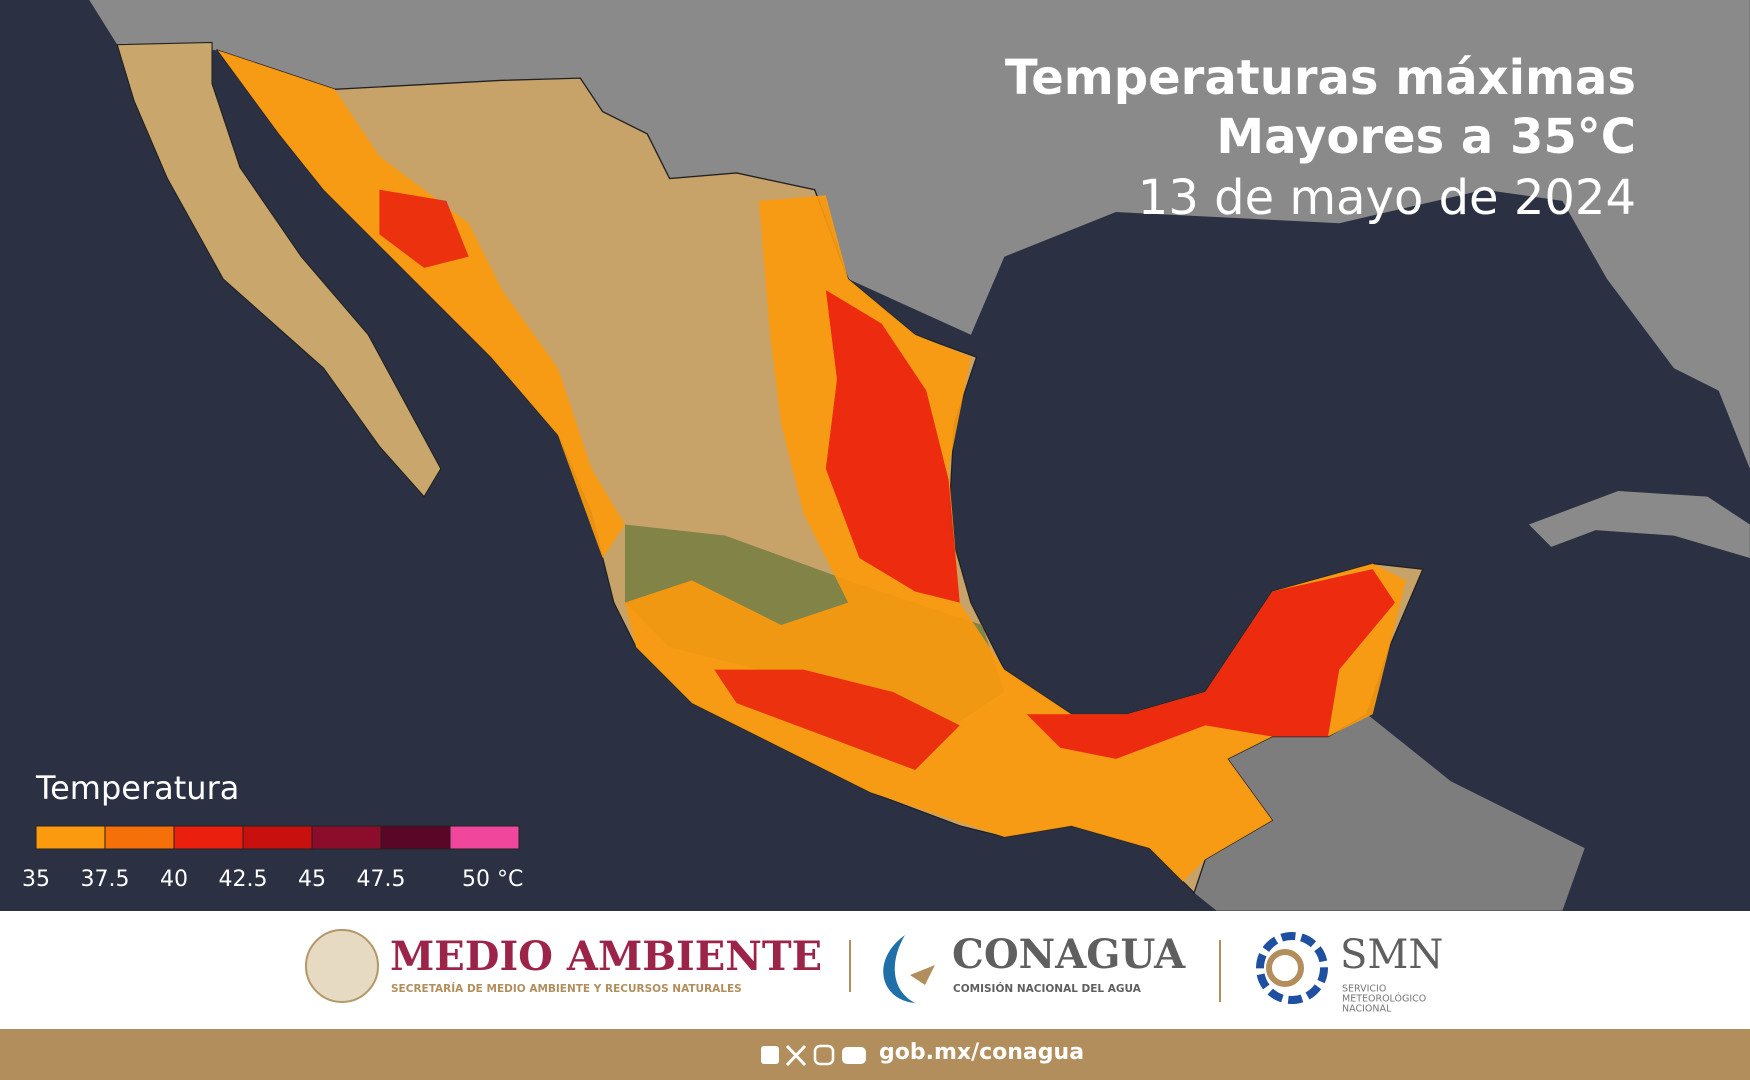 The image size is (1750, 1080). I want to click on footer, so click(875, 1054).